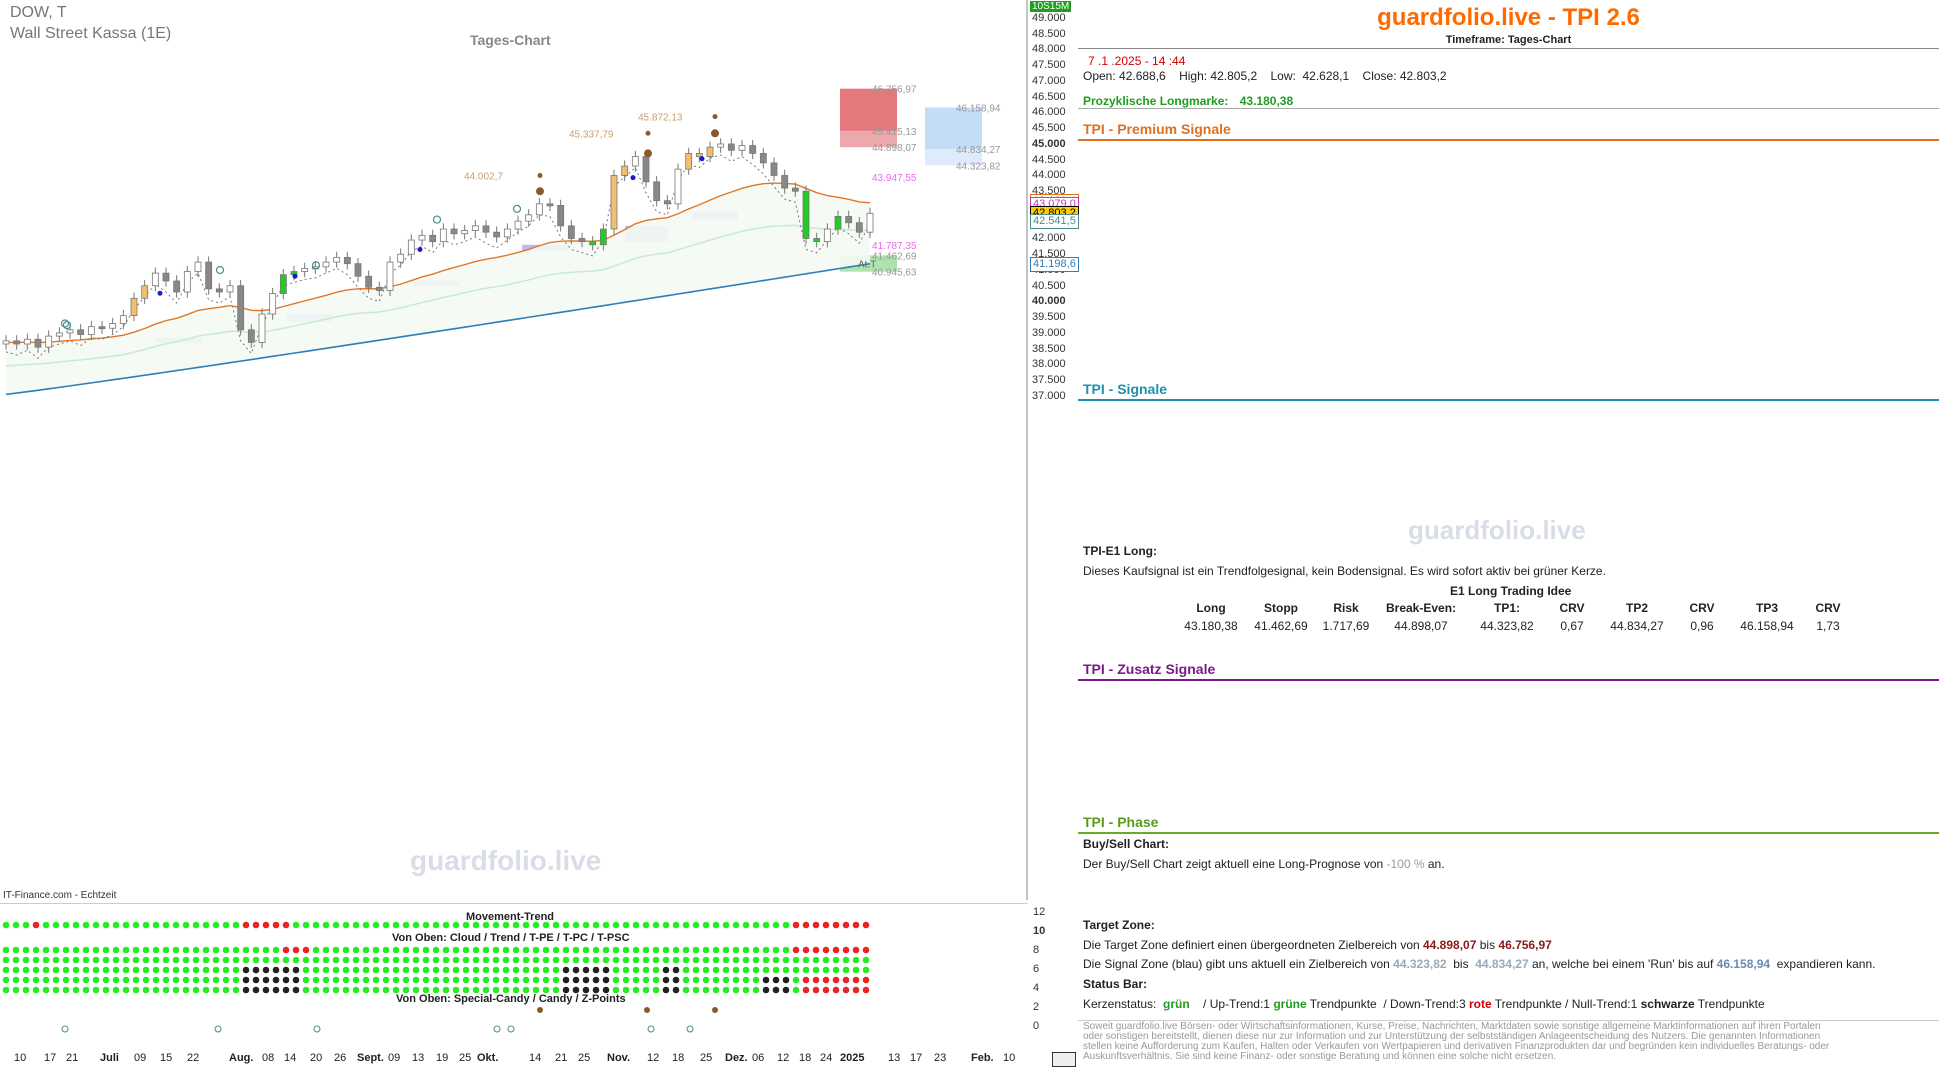 The image size is (1939, 1067). What do you see at coordinates (1051, 6) in the screenshot?
I see `interval-badge: 10S15M` at bounding box center [1051, 6].